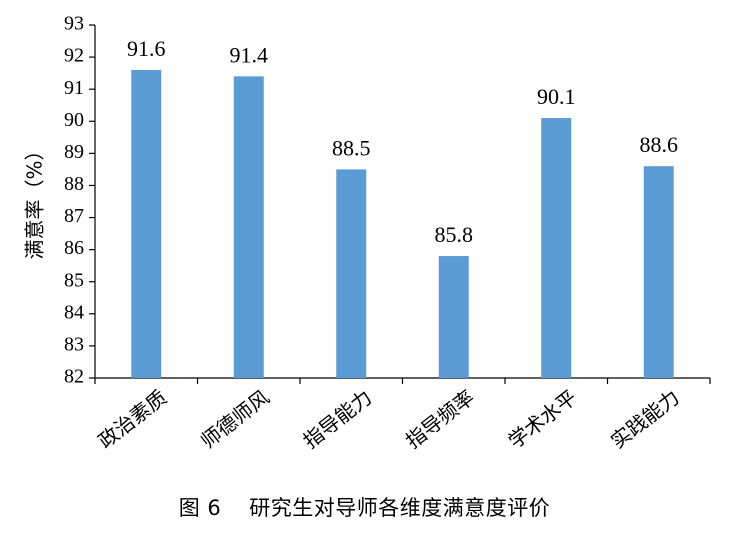 The height and width of the screenshot is (549, 729). What do you see at coordinates (80, 200) in the screenshot?
I see `y-axis: 82 83 84 85 86 87 88 89 90 91 92 93` at bounding box center [80, 200].